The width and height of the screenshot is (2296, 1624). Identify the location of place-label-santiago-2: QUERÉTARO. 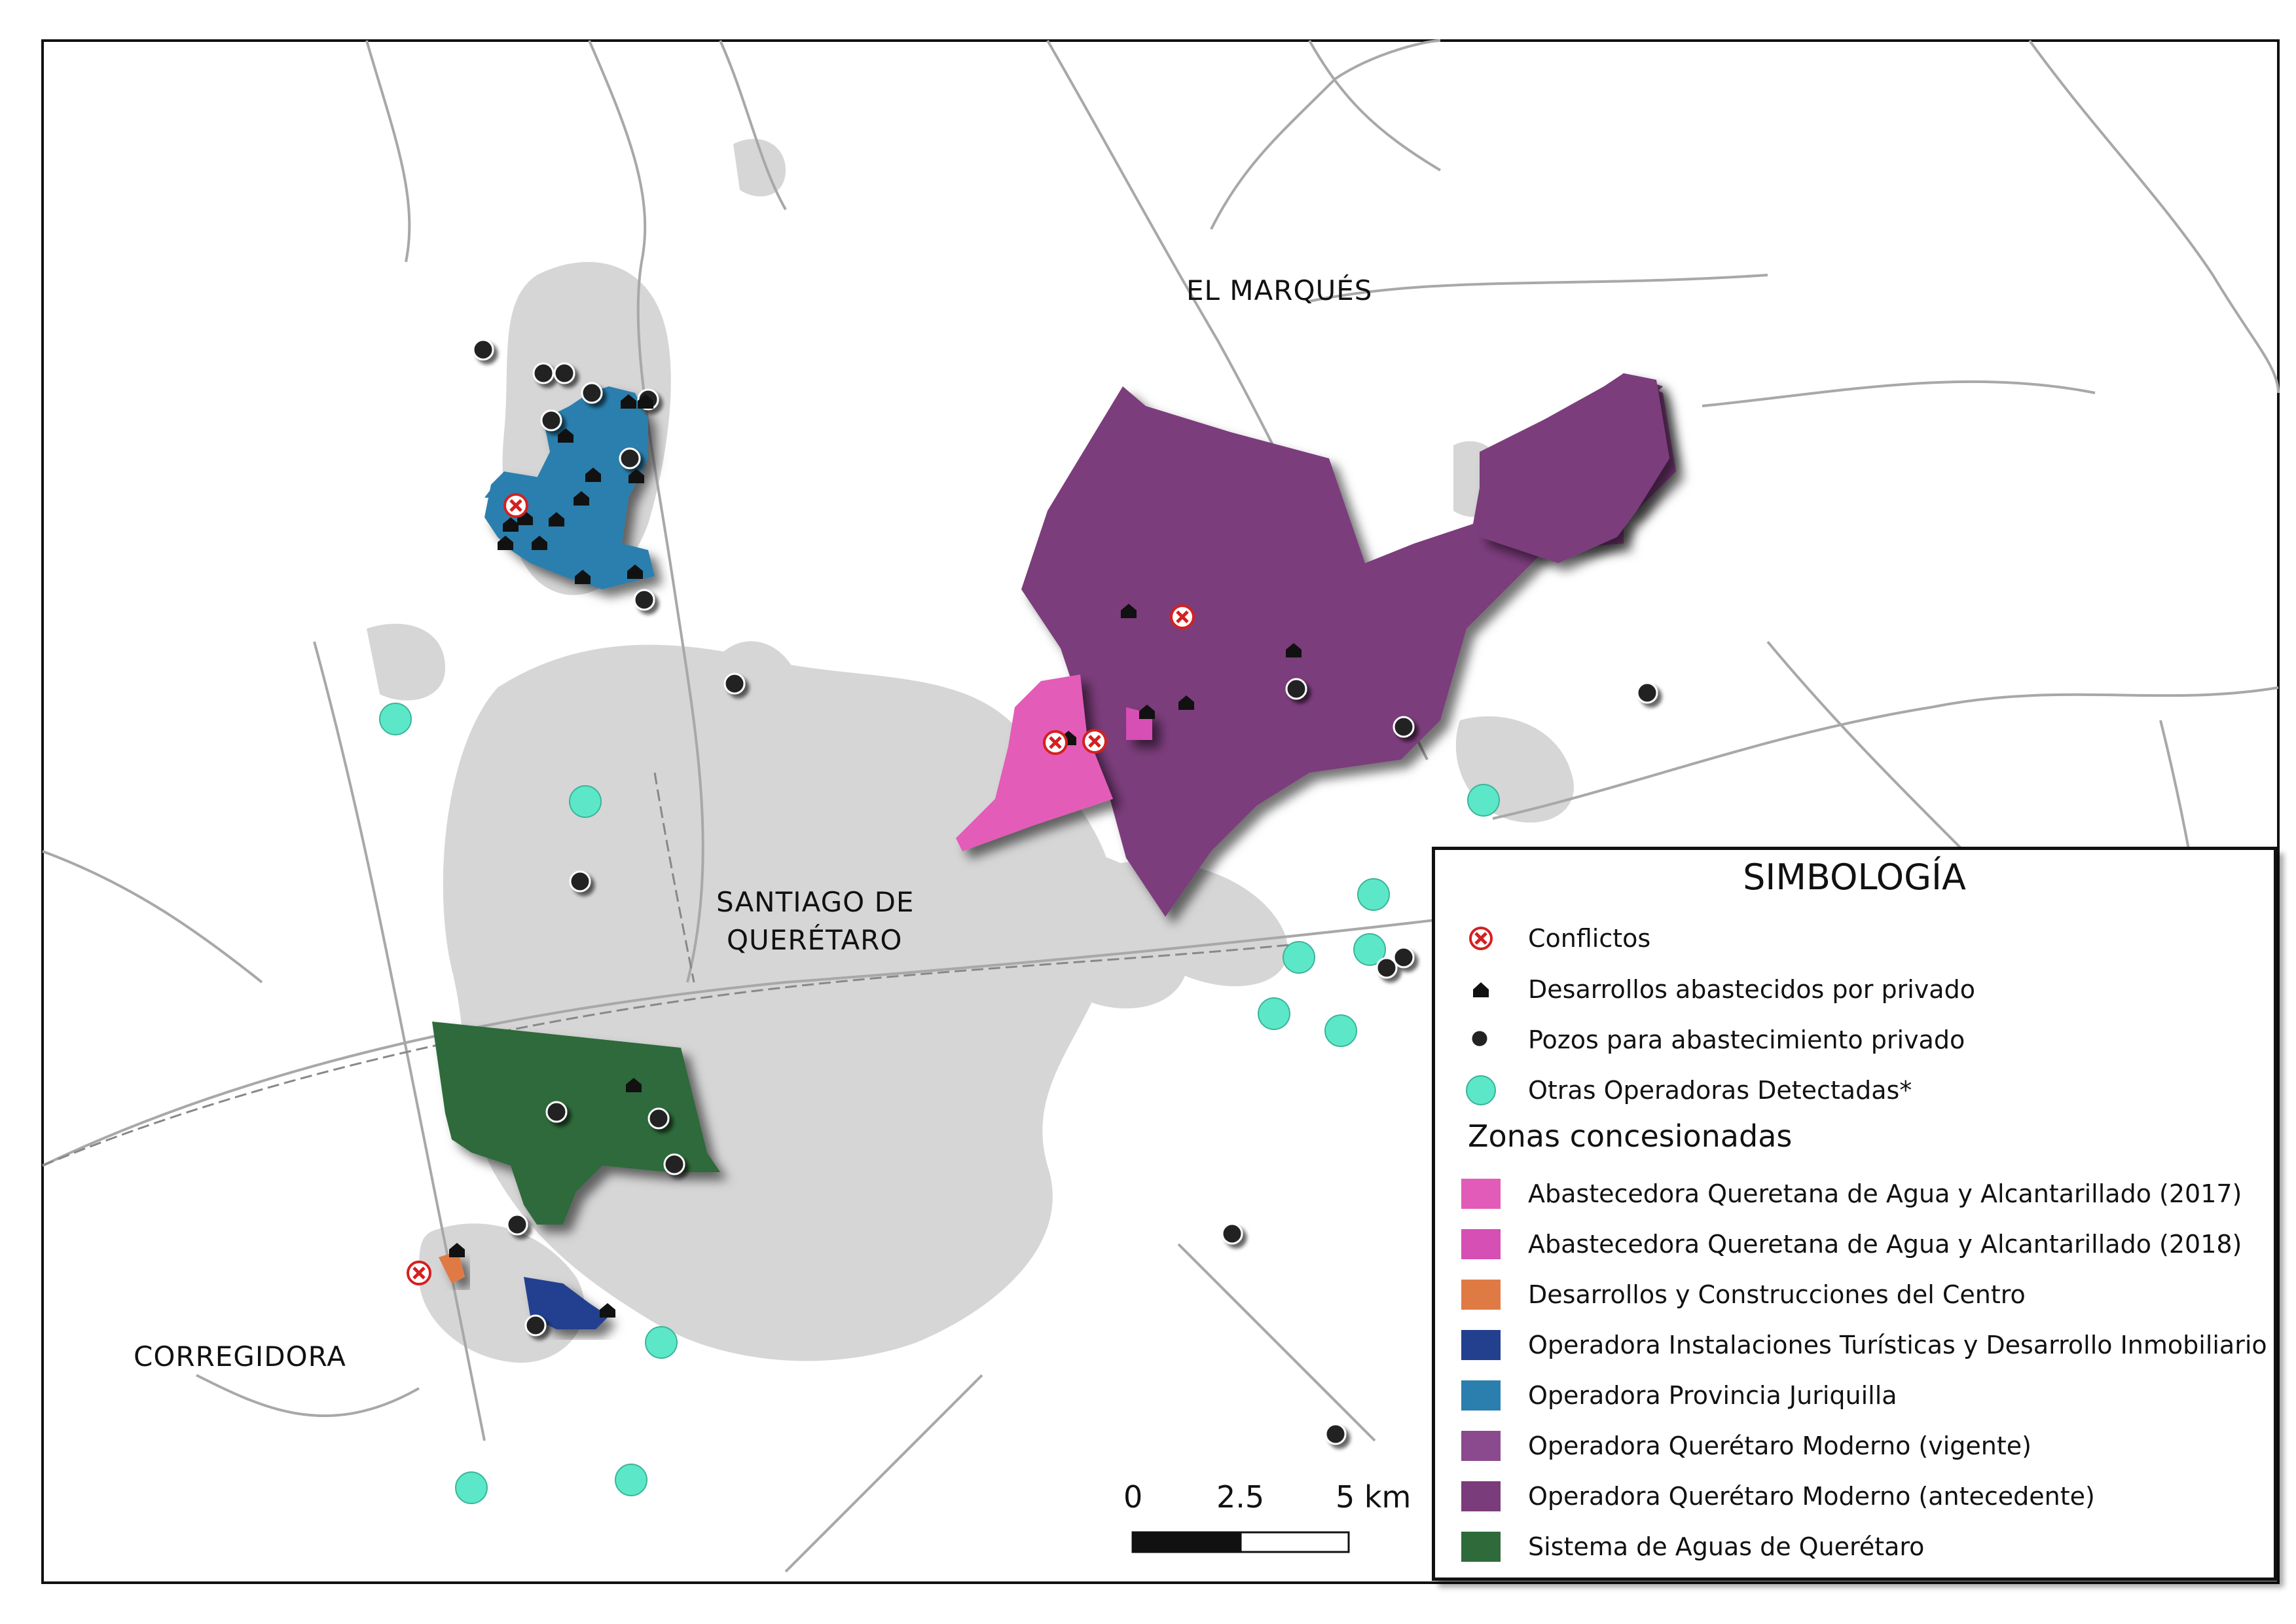
(814, 939).